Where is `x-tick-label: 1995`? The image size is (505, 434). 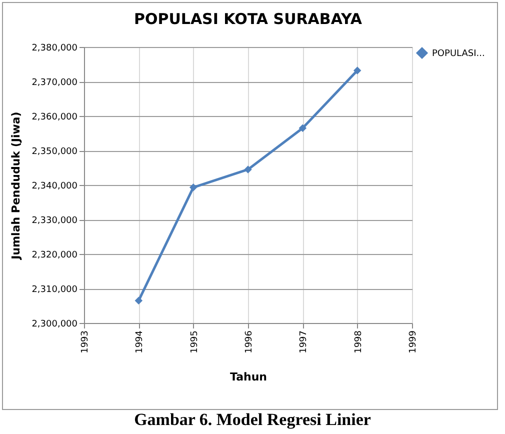
x-tick-label: 1995 is located at coordinates (195, 342).